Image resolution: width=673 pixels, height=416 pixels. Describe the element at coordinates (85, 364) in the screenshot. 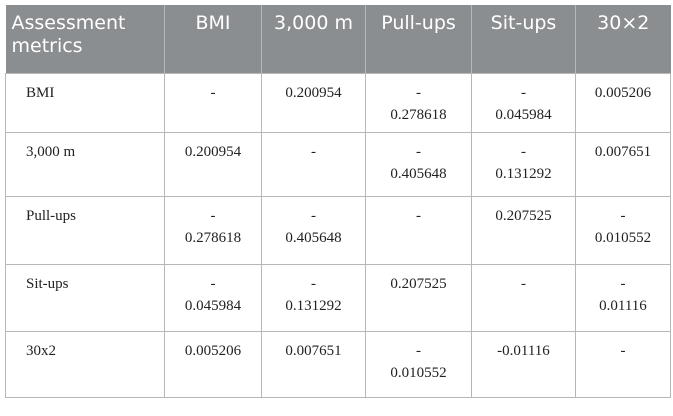

I see `row-label: 30x2` at that location.